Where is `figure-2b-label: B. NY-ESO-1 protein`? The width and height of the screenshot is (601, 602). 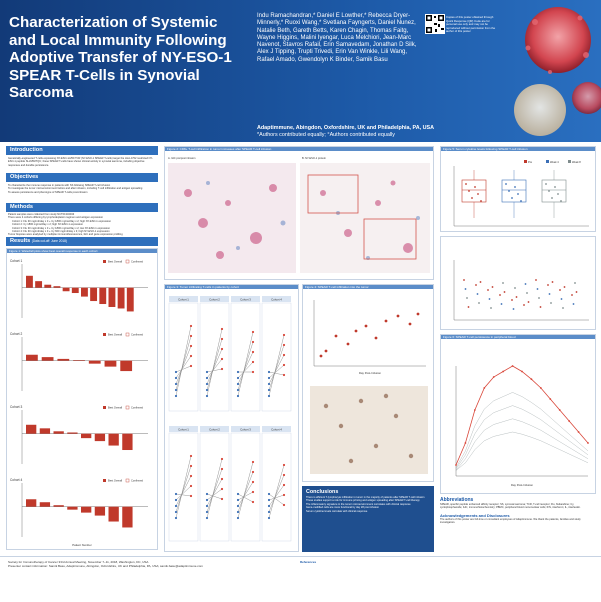 figure-2b-label: B. NY-ESO-1 protein is located at coordinates (314, 158).